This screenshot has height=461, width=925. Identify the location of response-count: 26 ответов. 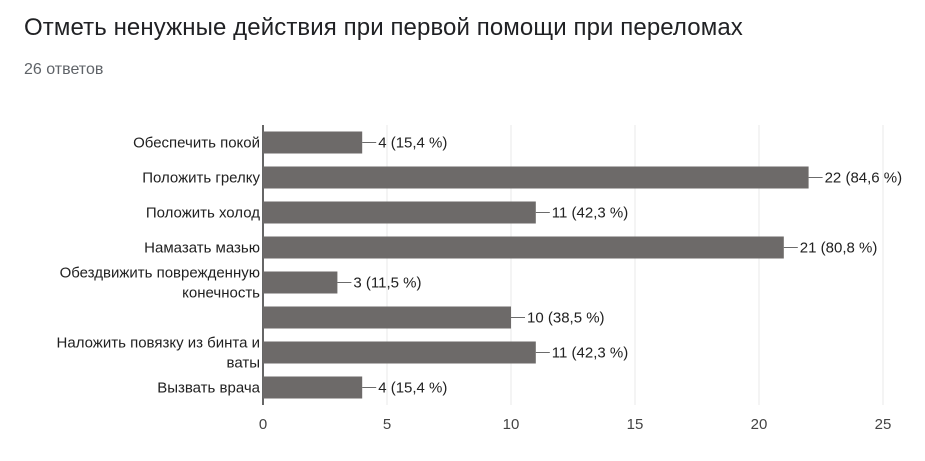
(64, 69).